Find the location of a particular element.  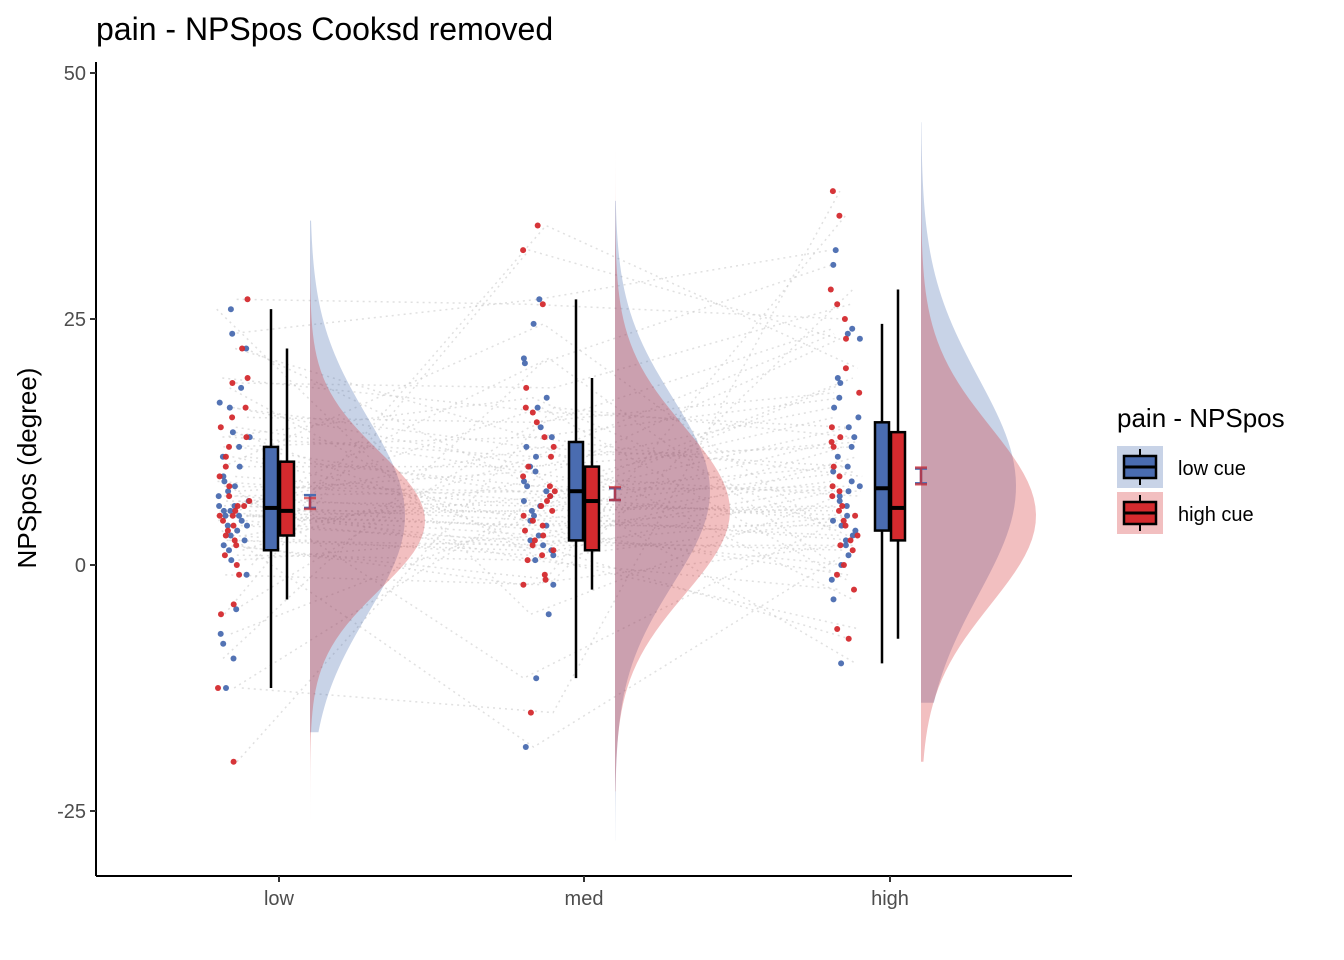

x-tick-label: med is located at coordinates (584, 899).